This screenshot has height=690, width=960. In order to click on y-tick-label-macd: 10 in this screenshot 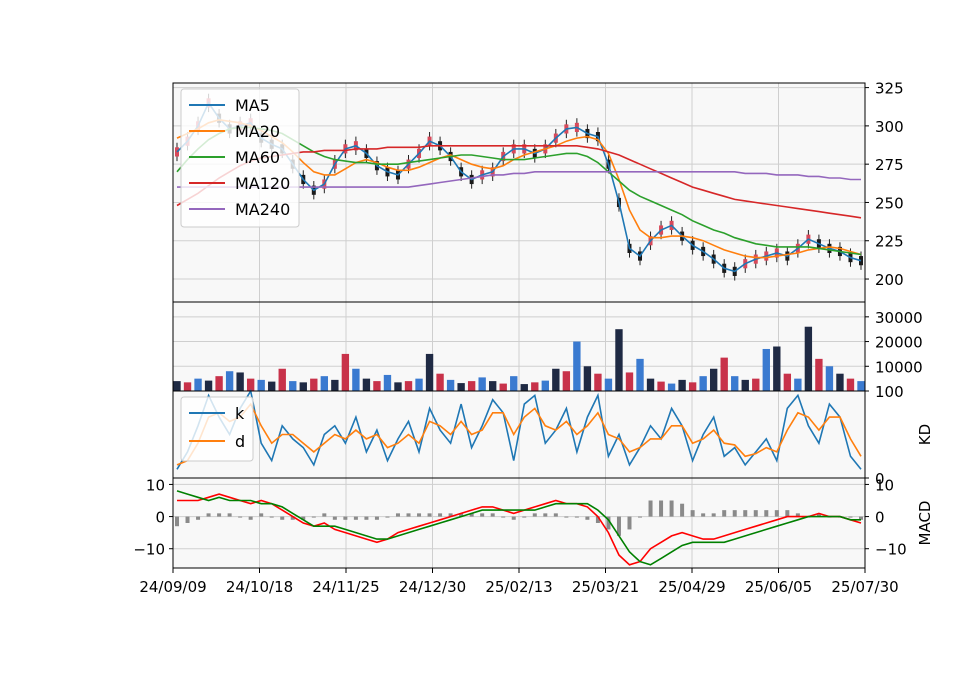, I will do `click(884, 485)`.